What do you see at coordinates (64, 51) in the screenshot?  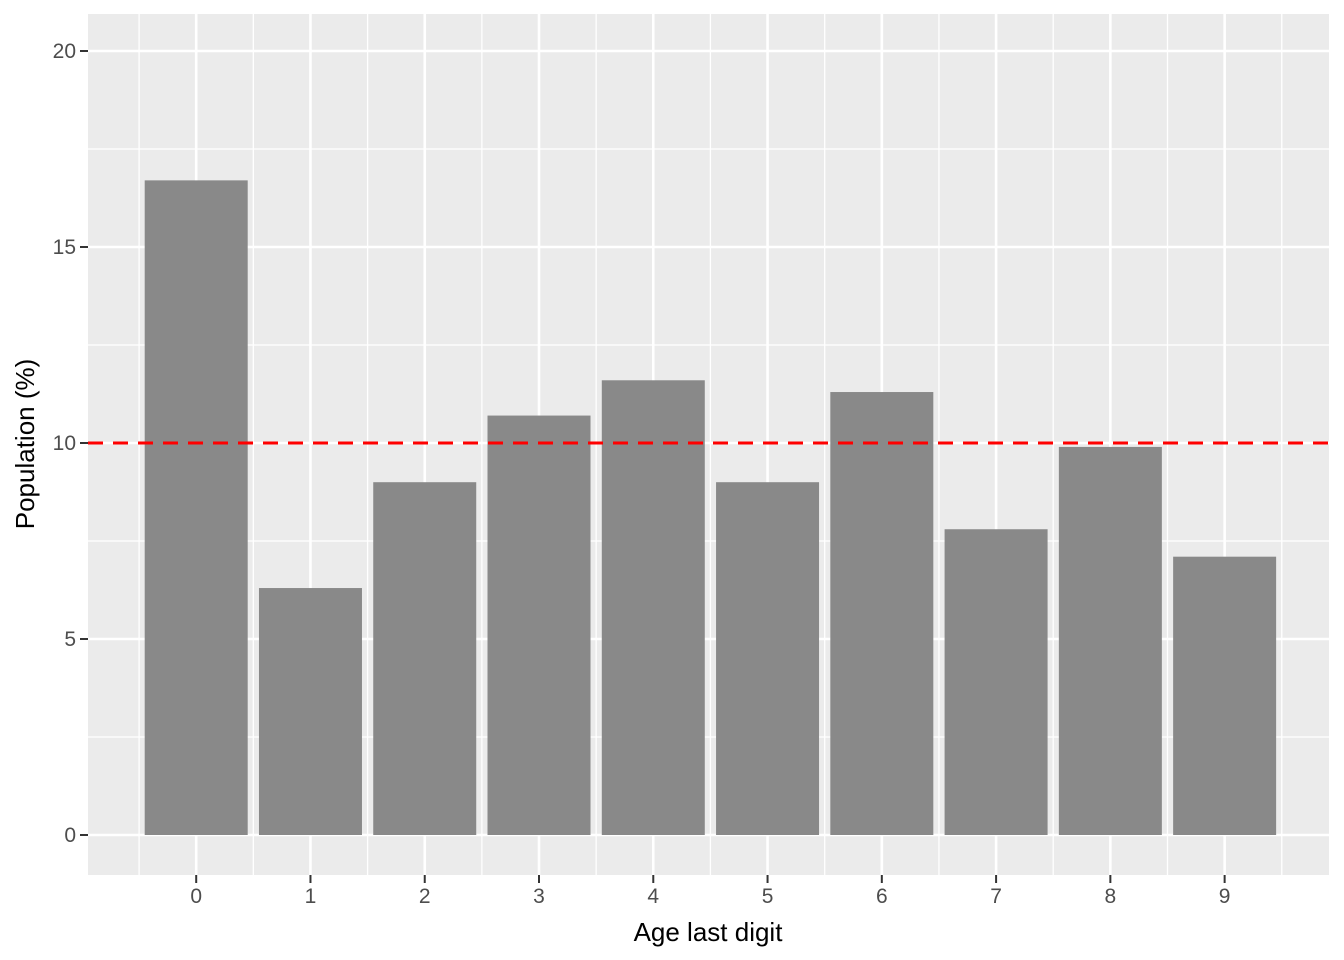 I see `y-tick-label-20: 20` at bounding box center [64, 51].